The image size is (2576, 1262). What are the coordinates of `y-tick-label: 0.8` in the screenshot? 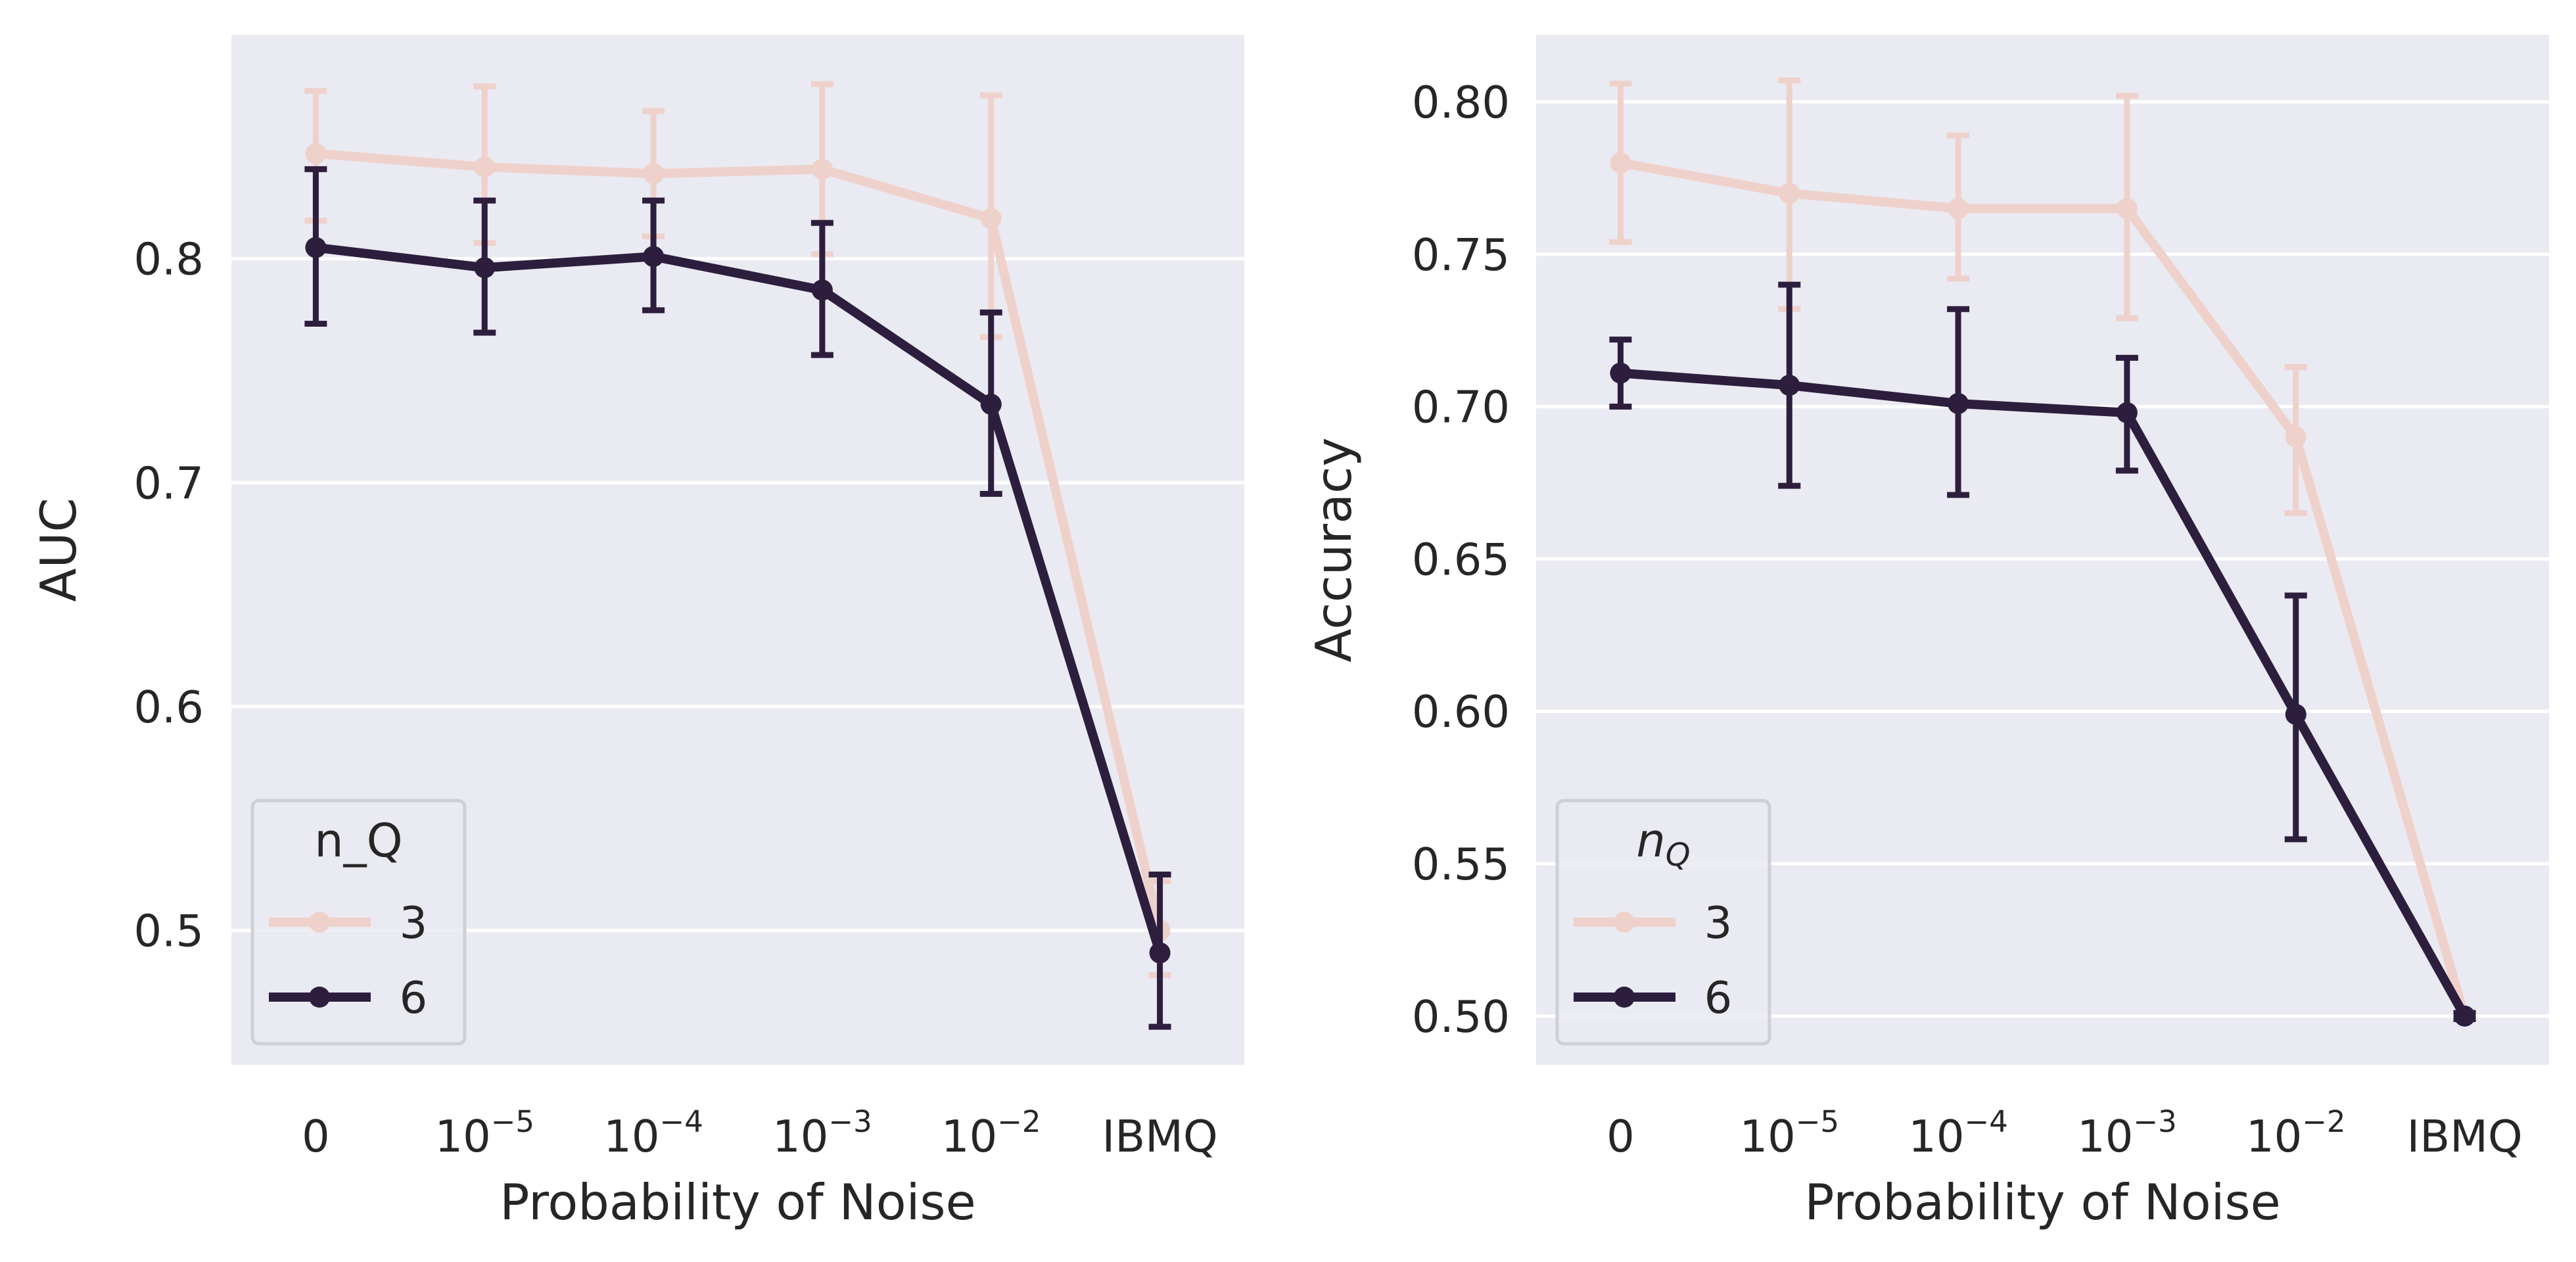 It's located at (168, 260).